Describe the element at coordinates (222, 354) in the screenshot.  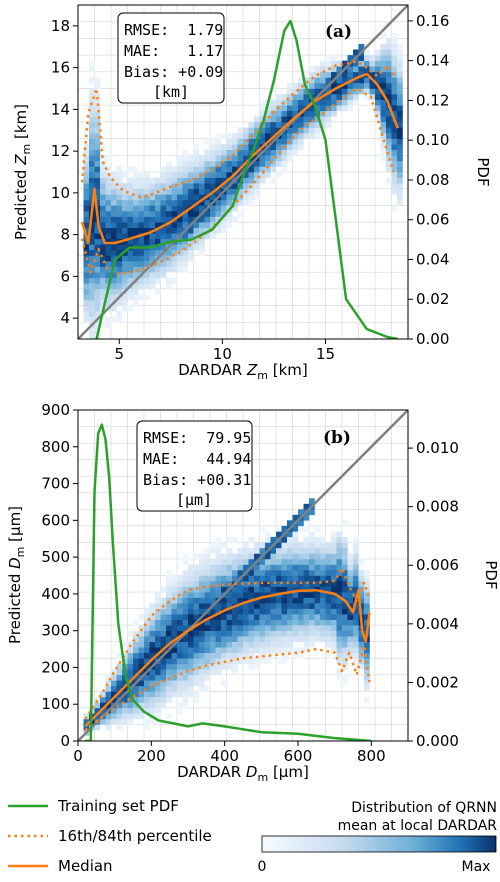
I see `x-tick-label-a: 10` at that location.